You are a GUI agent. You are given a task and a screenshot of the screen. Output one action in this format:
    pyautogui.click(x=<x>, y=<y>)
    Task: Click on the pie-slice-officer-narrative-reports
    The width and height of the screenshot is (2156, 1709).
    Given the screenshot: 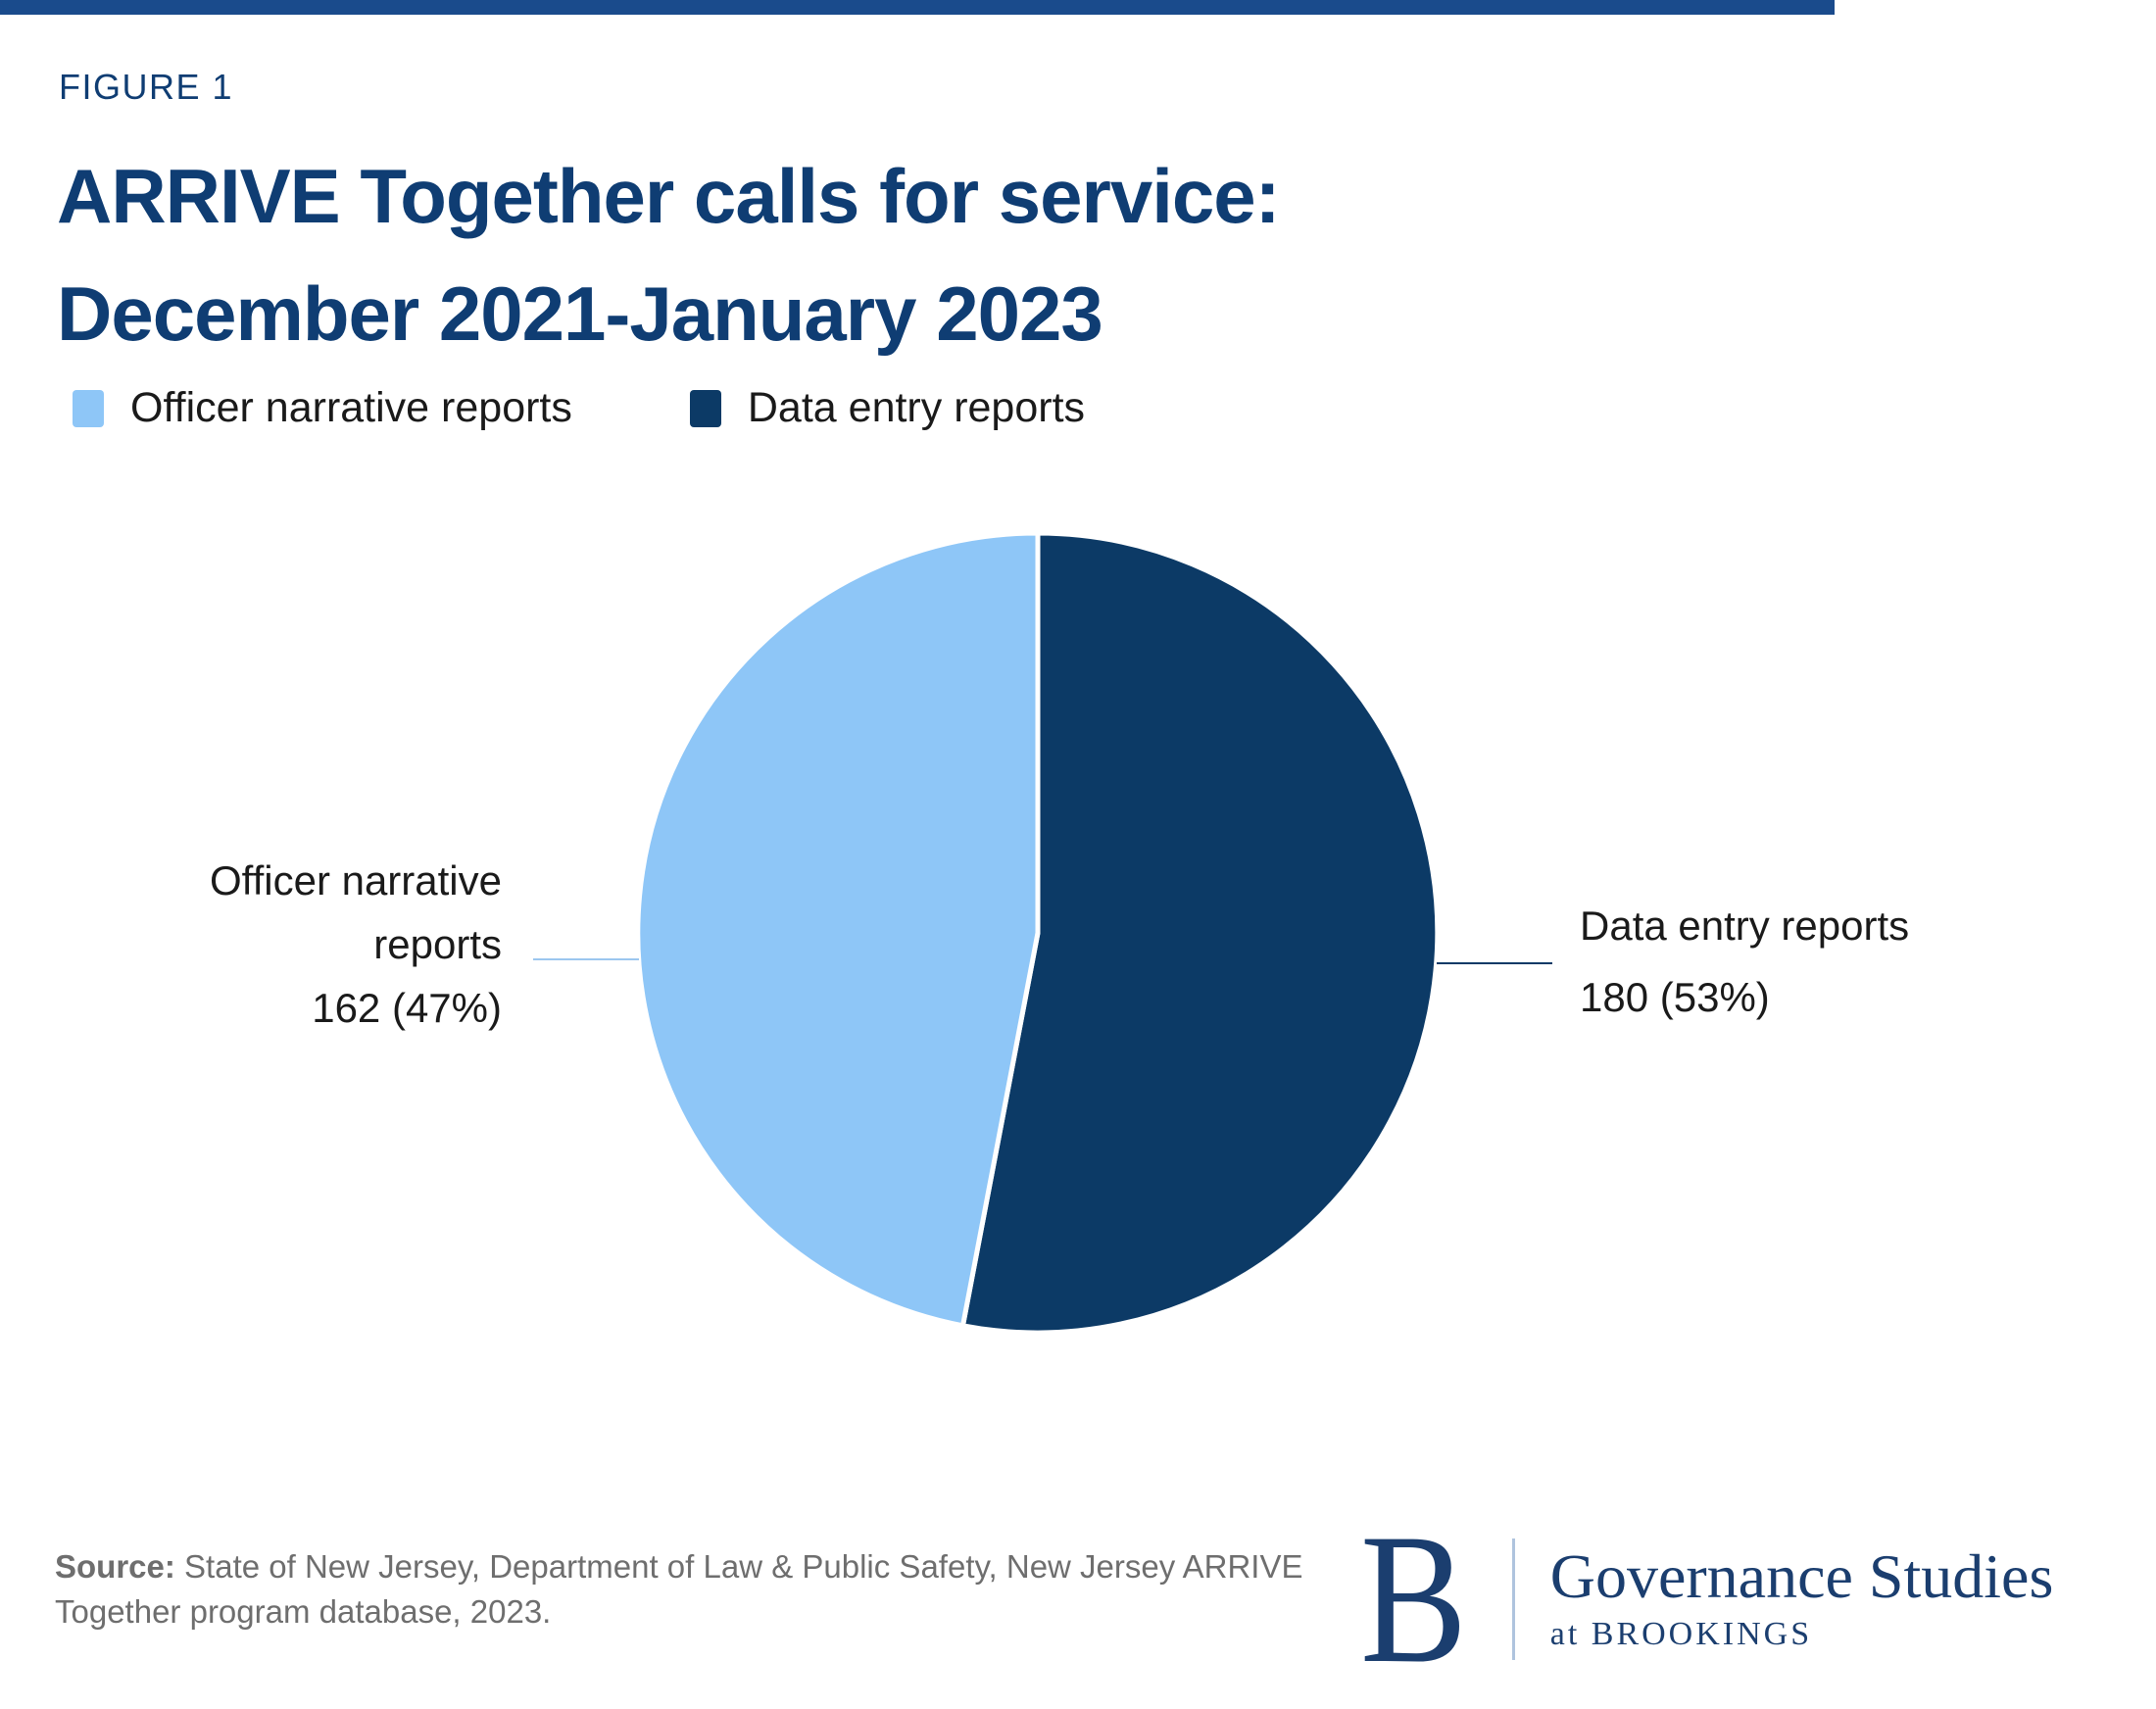 What is the action you would take?
    pyautogui.click(x=838, y=930)
    